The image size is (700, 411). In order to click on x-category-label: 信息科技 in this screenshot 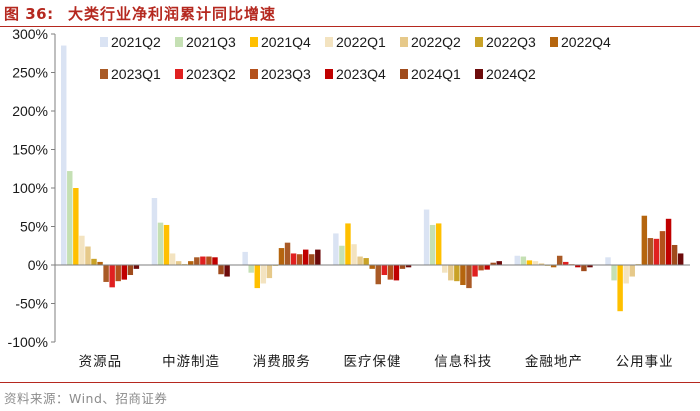, I will do `click(463, 361)`.